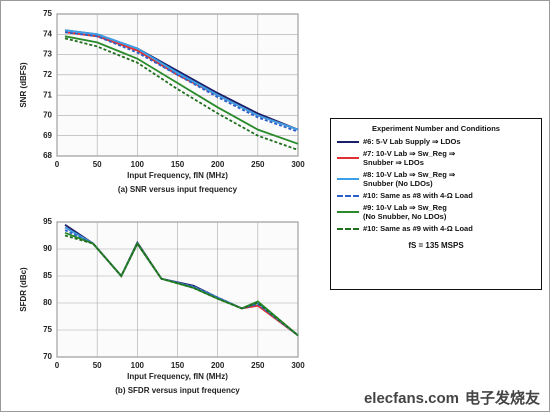  Describe the element at coordinates (412, 141) in the screenshot. I see `legend-label: #6: 5-V Lab Supply ⇒ LDOs` at that location.